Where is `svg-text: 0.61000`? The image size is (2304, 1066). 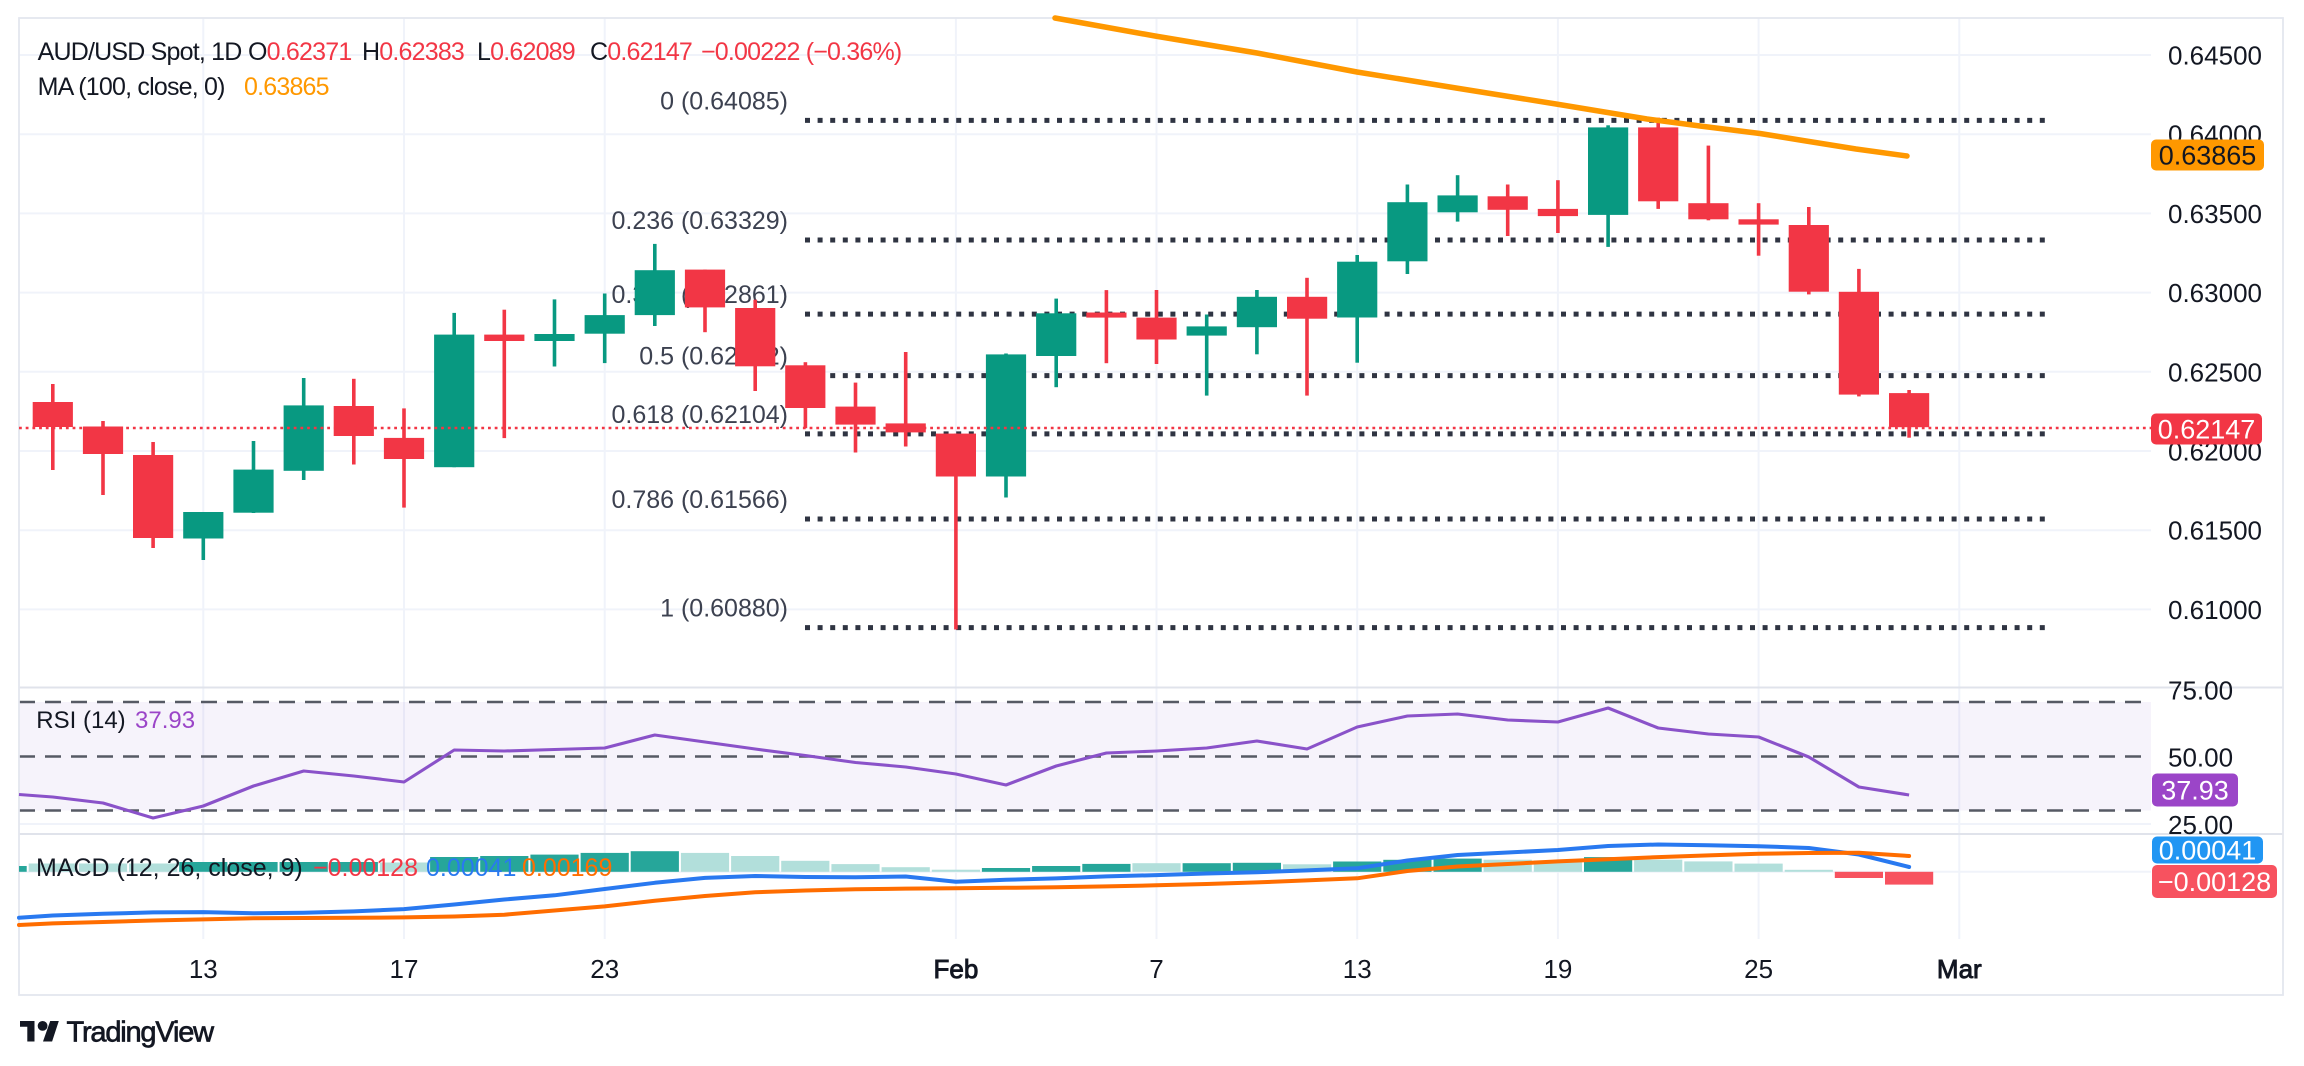 svg-text: 0.61000 is located at coordinates (2215, 610).